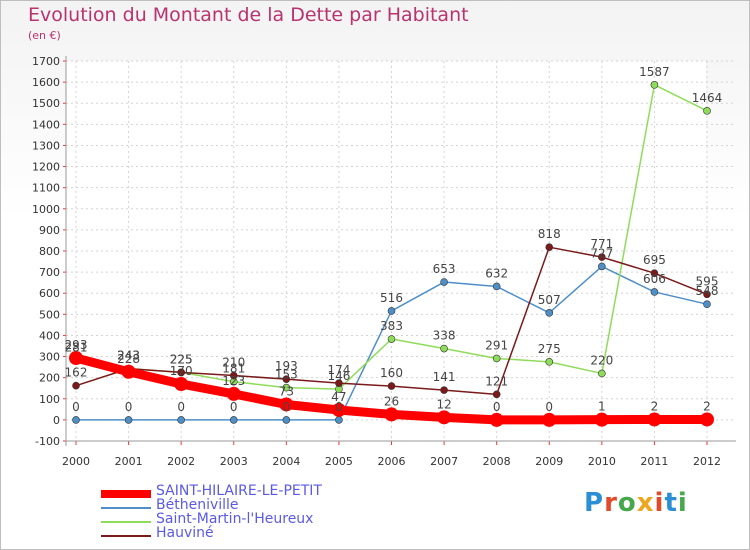 The height and width of the screenshot is (550, 750). What do you see at coordinates (594, 503) in the screenshot?
I see `logo-letter: P` at bounding box center [594, 503].